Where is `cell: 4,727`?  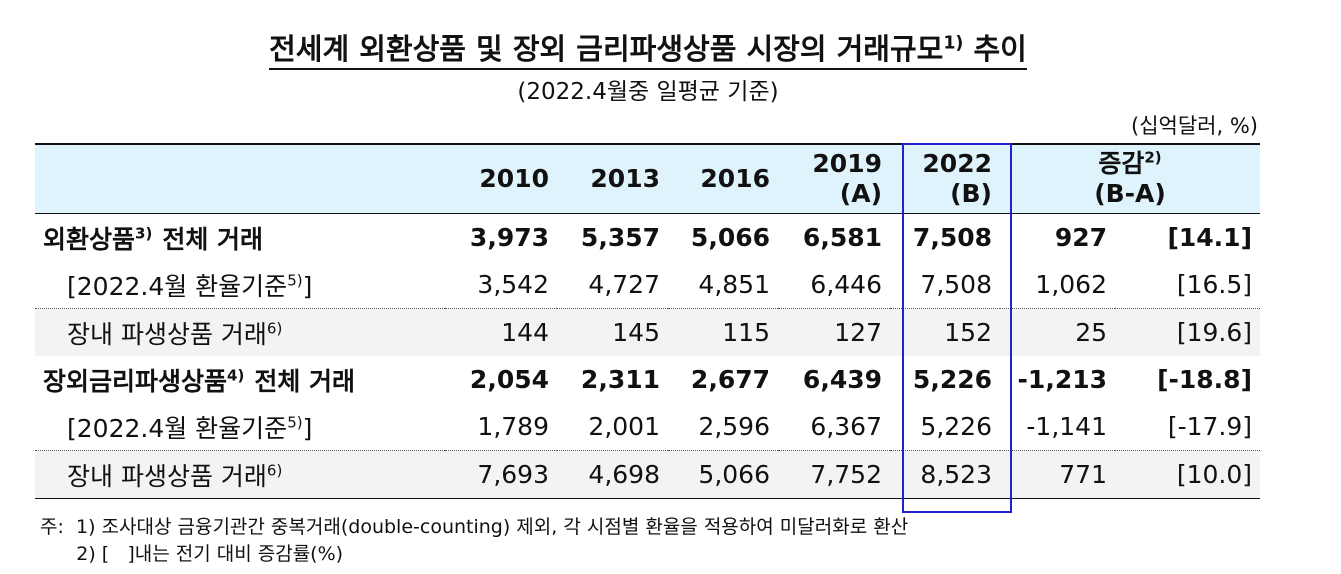
cell: 4,727 is located at coordinates (624, 284).